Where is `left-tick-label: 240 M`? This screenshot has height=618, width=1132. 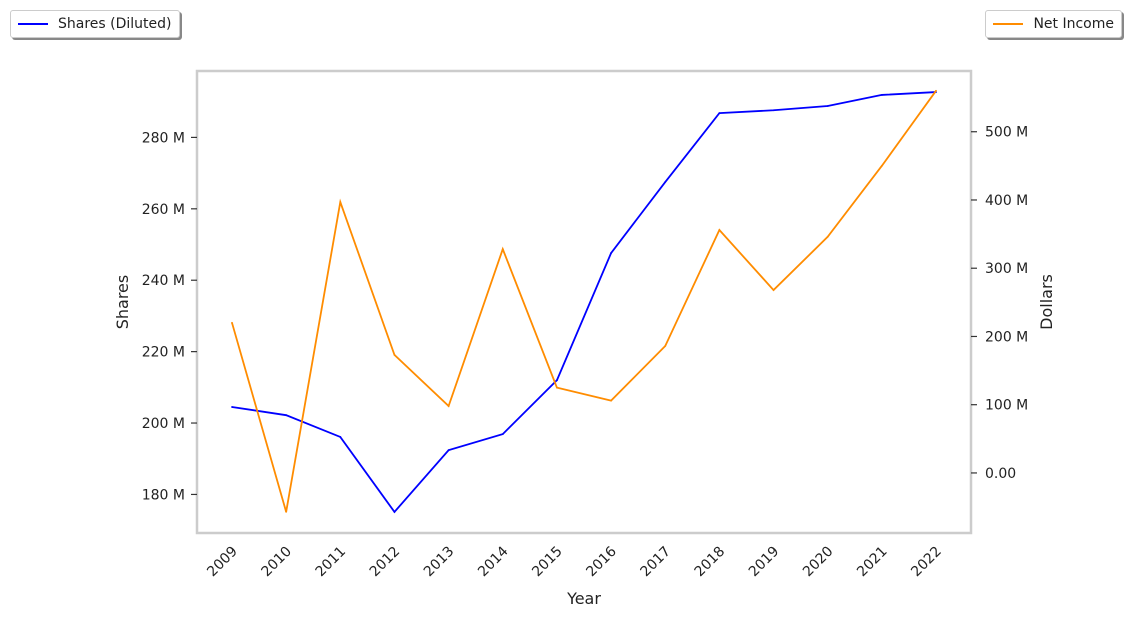
left-tick-label: 240 M is located at coordinates (163, 281).